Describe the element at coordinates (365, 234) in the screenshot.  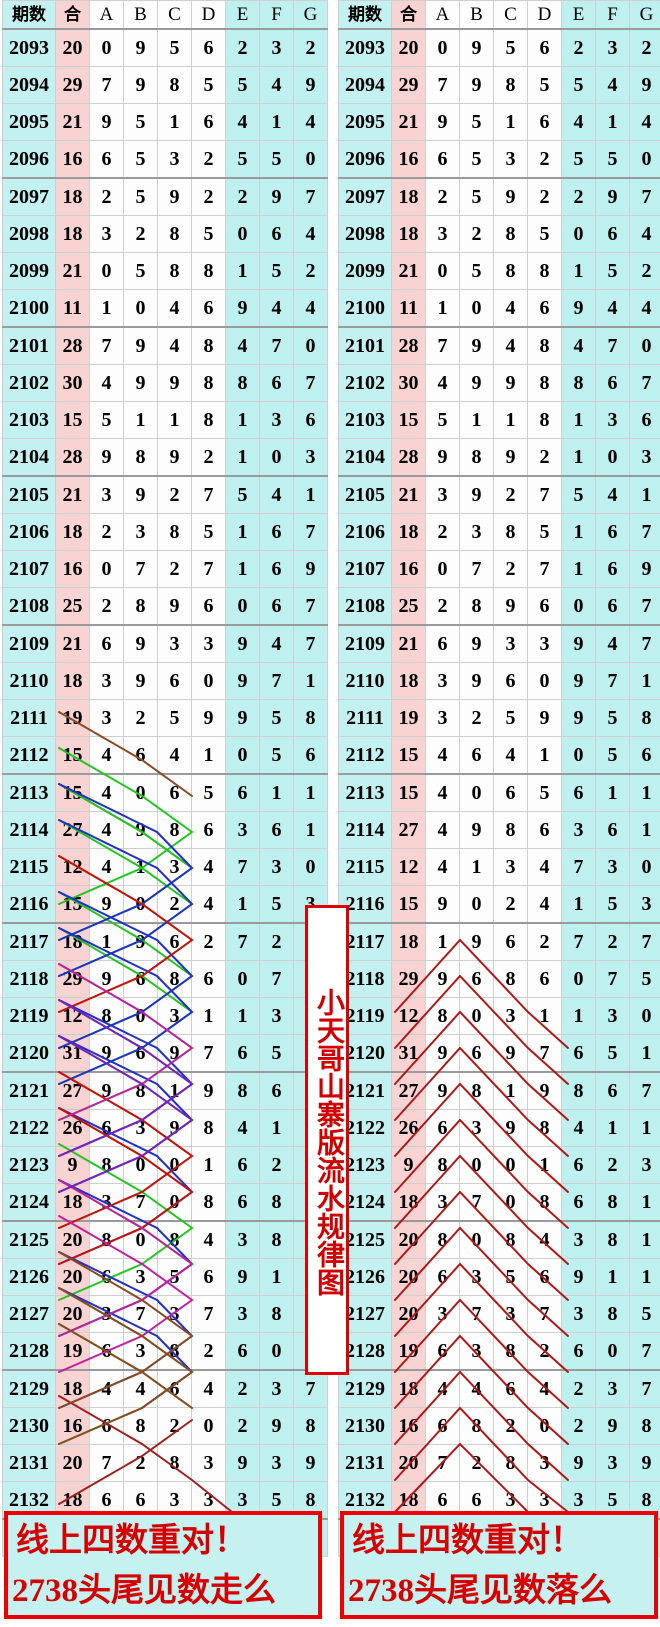
I see `period-cell: 2098` at that location.